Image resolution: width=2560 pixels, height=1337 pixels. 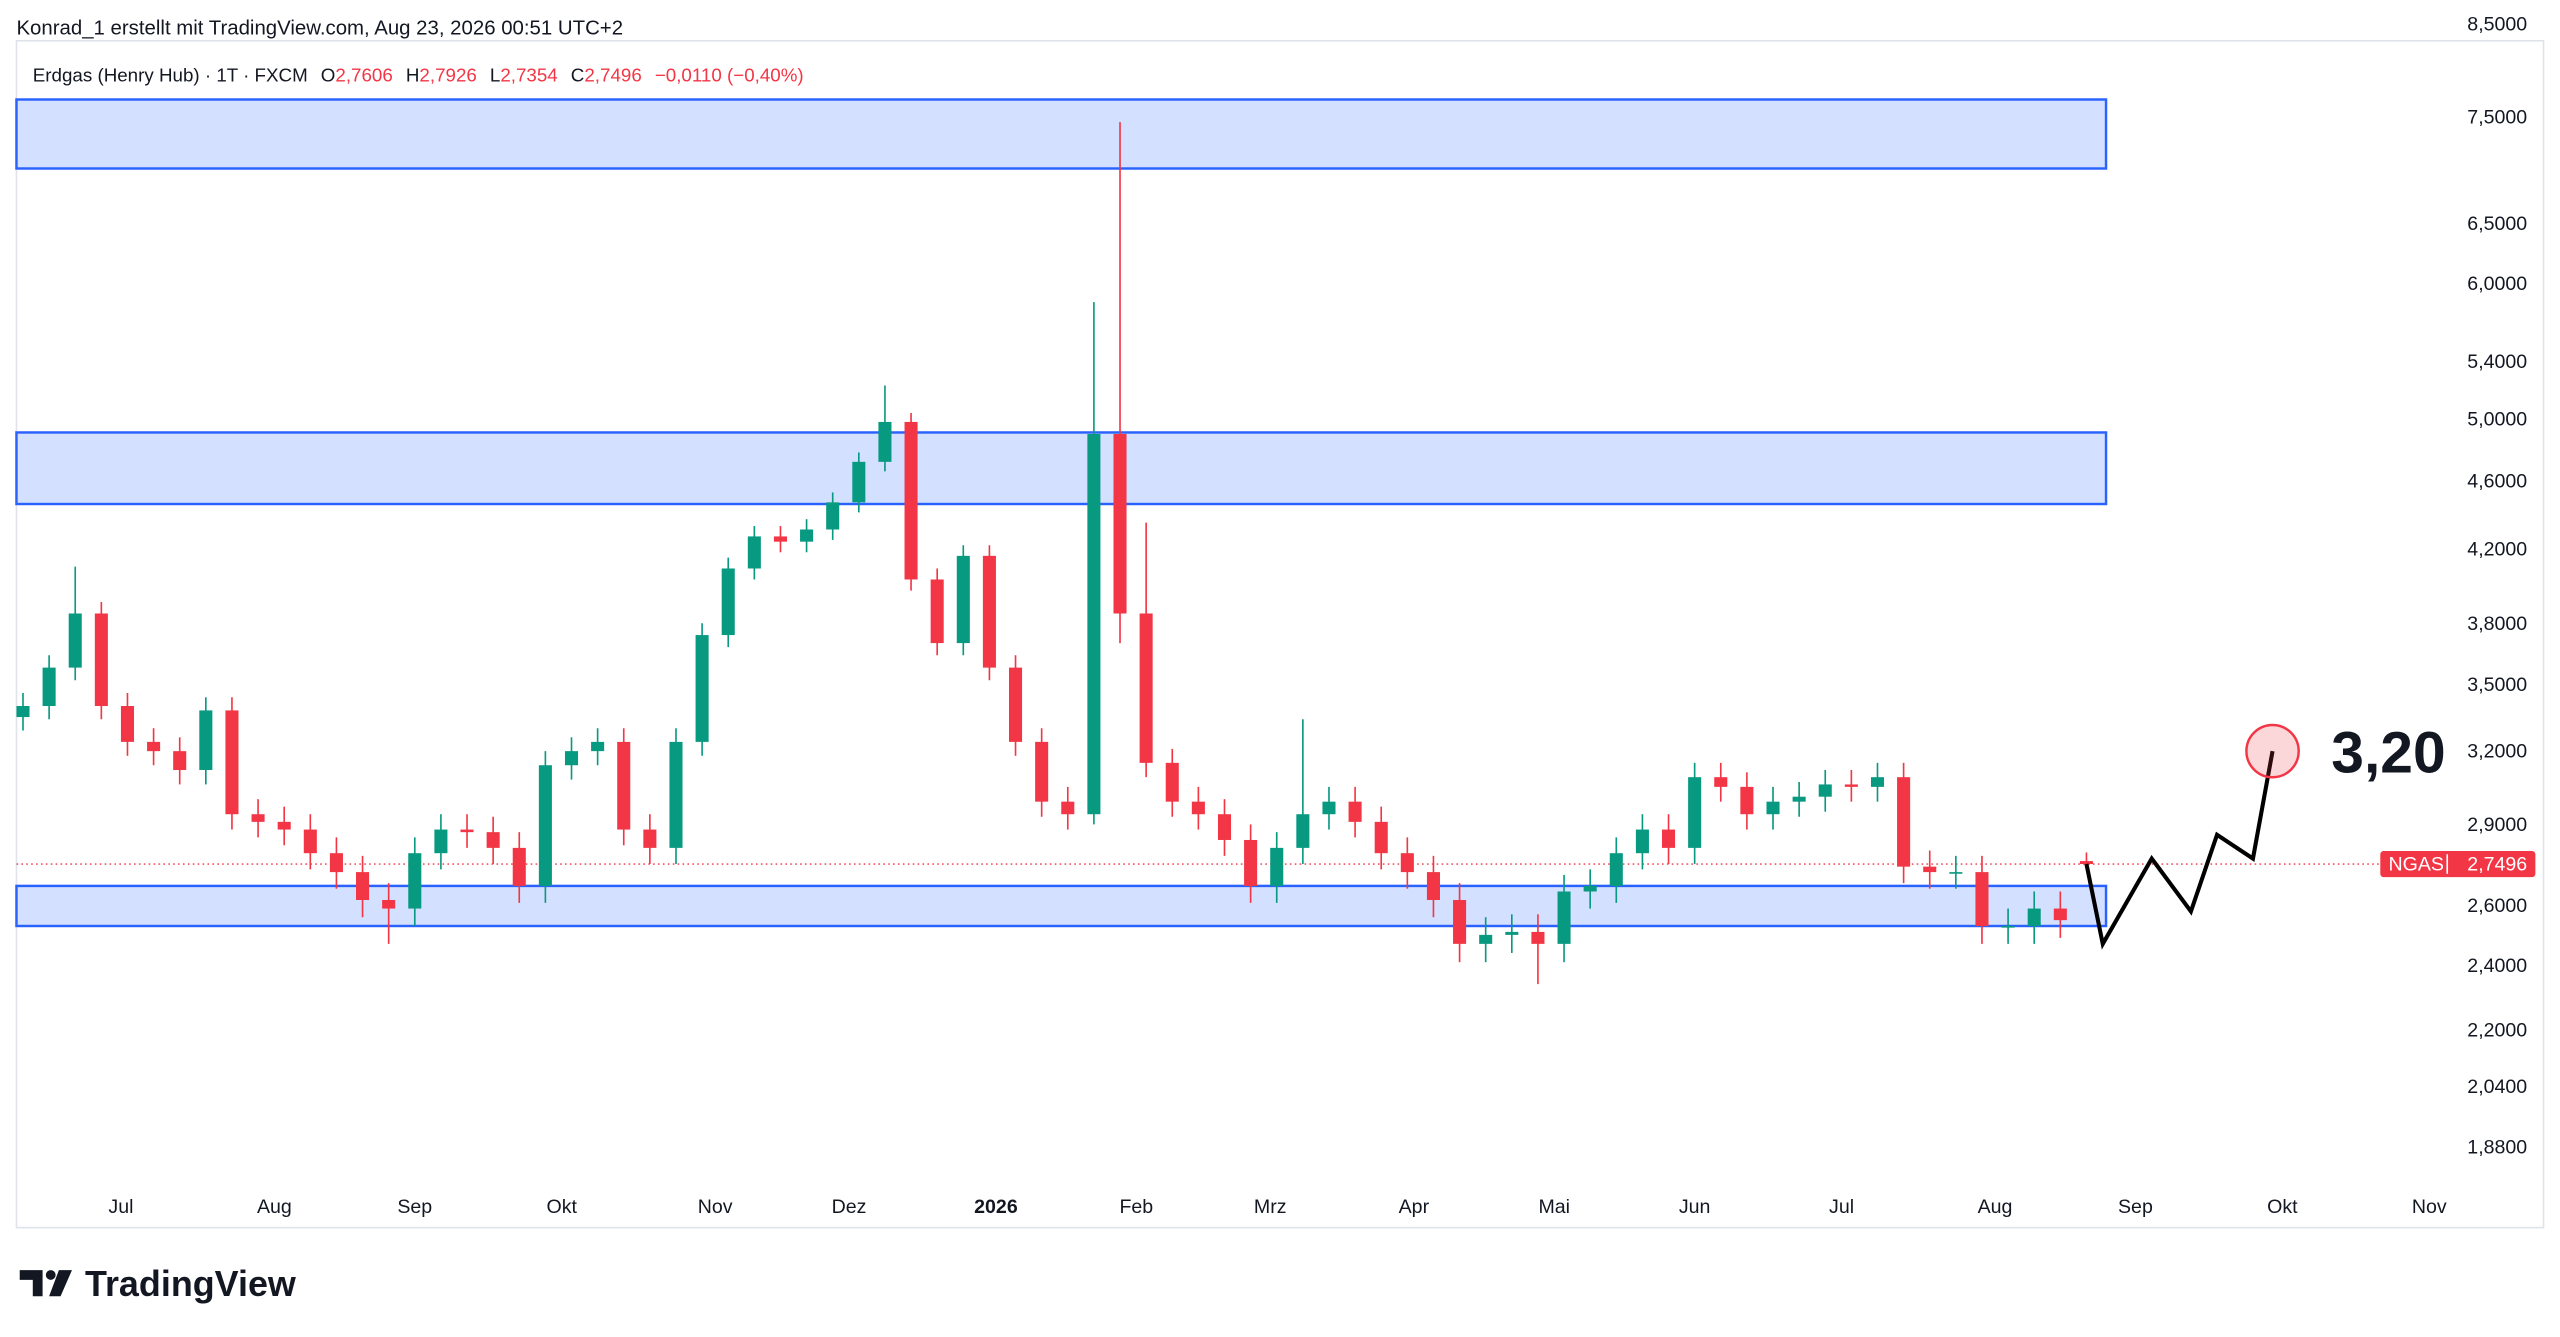 What do you see at coordinates (2179, 850) in the screenshot?
I see `projection-path` at bounding box center [2179, 850].